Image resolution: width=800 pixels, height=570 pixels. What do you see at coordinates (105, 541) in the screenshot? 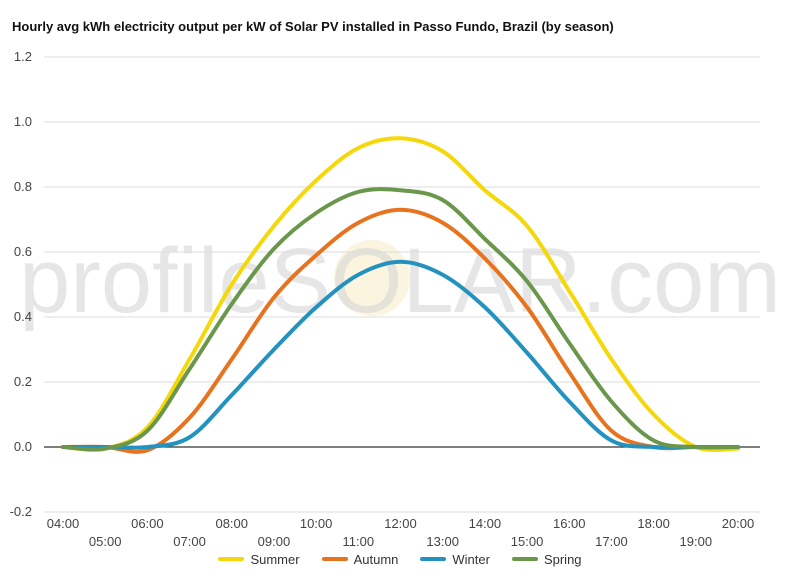
I see `x-tick-label: 05:00` at bounding box center [105, 541].